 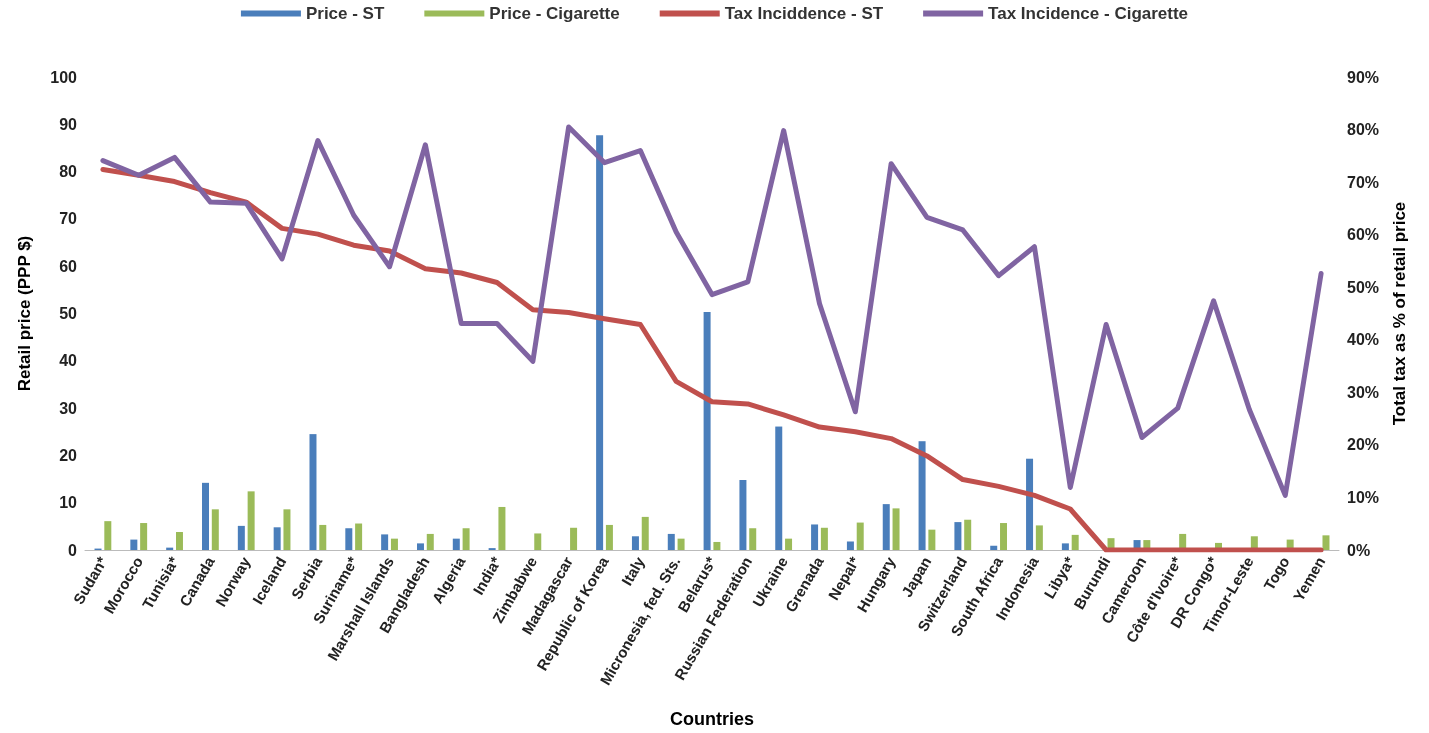 I want to click on y2-tick-label: 20%, so click(x=1363, y=445).